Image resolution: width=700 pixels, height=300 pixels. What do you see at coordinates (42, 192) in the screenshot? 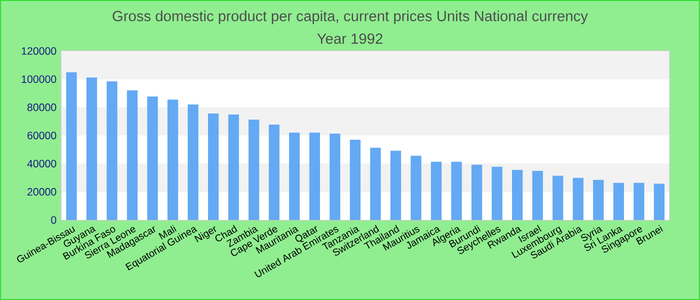
I see `y-tick-label: 20000` at bounding box center [42, 192].